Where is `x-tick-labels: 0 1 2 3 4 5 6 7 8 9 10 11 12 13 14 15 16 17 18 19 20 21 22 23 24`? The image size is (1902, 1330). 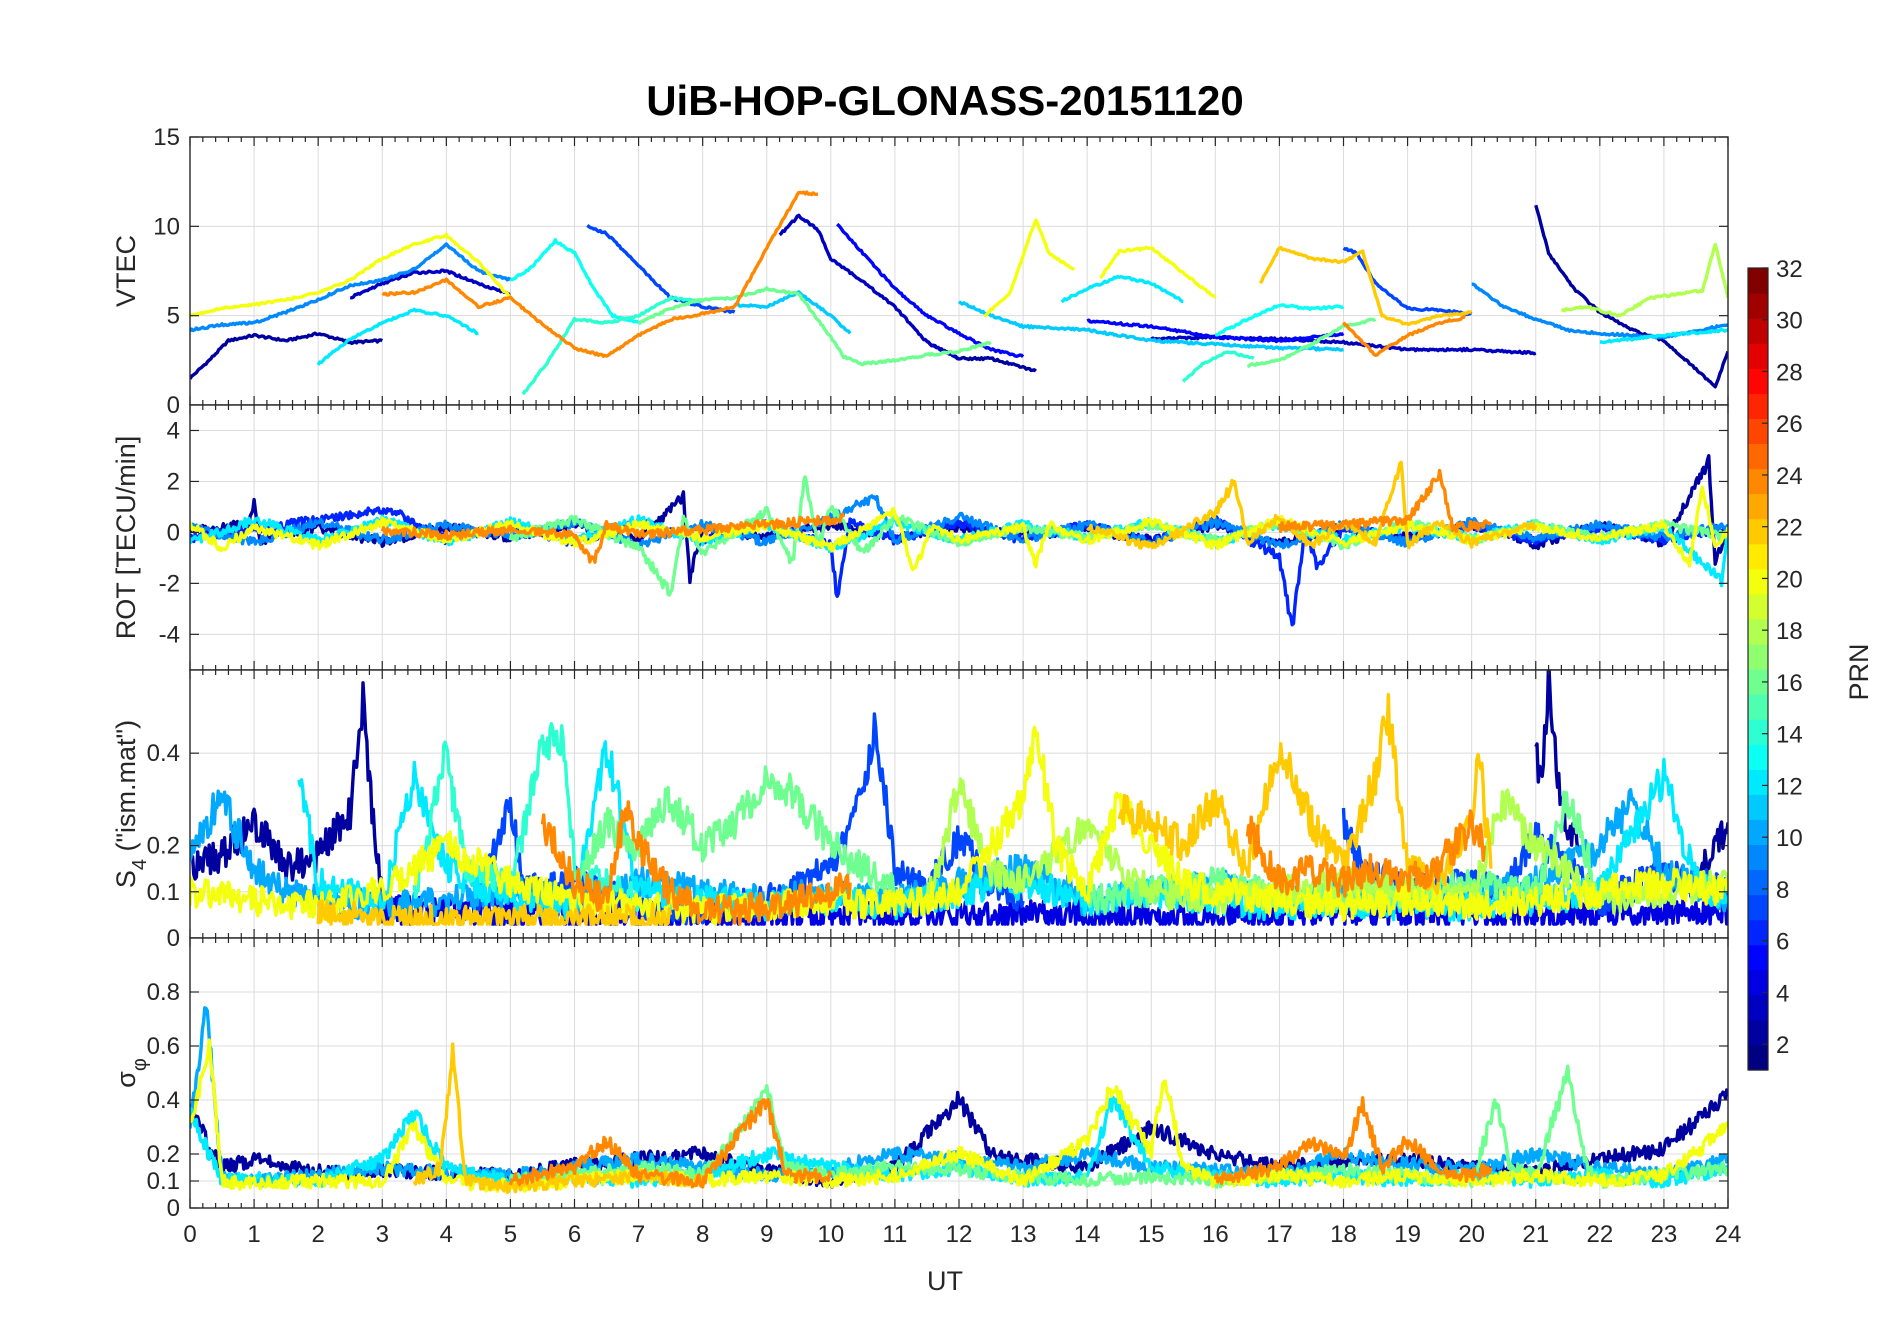
x-tick-labels: 0 1 2 3 4 5 6 7 8 9 10 11 12 13 14 15 16 17 18 19 20 21 22 23 24 is located at coordinates (962, 1234).